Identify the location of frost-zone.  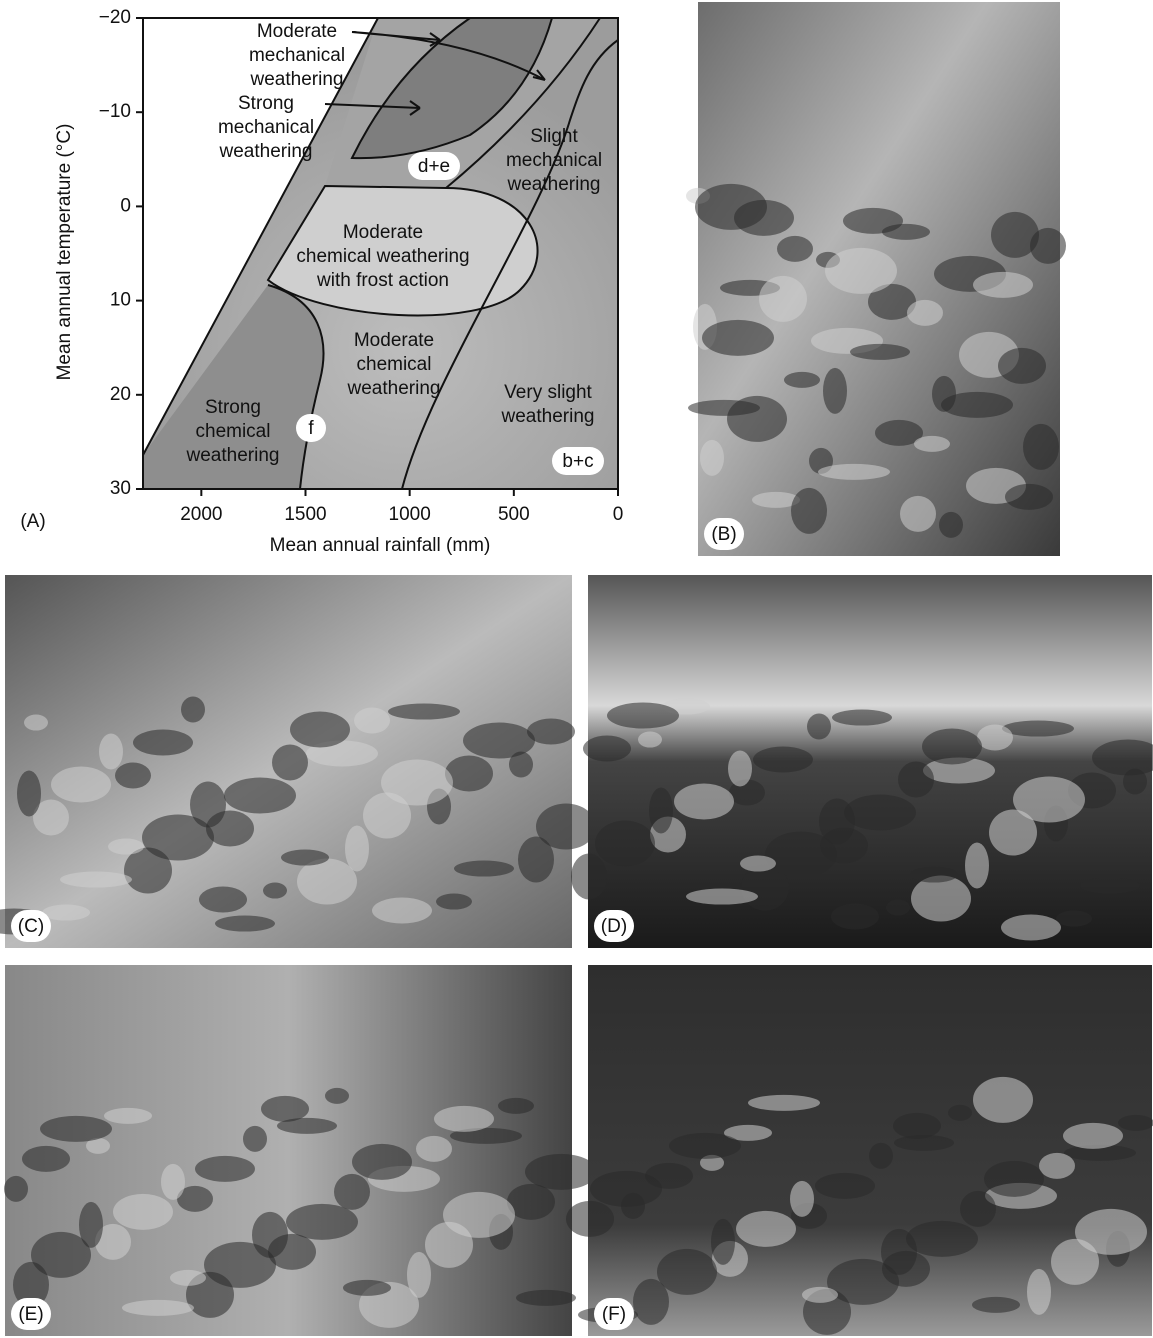
(402, 250).